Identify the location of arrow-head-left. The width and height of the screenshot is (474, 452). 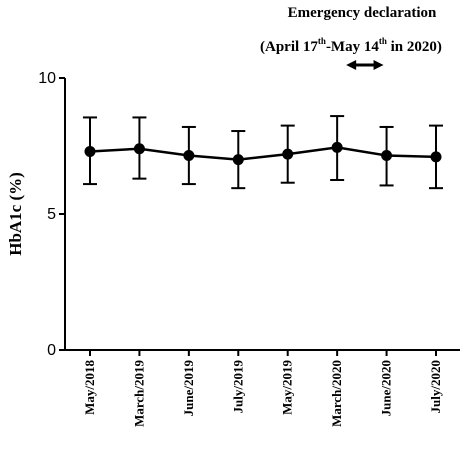
(351, 65).